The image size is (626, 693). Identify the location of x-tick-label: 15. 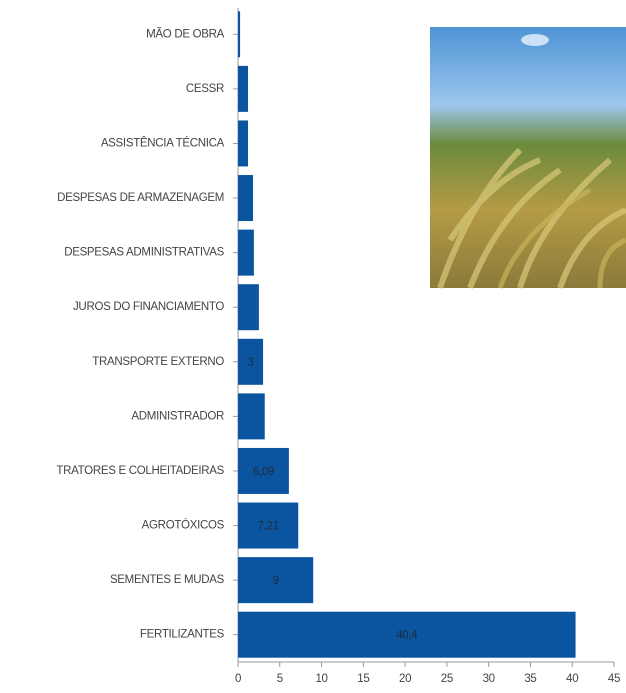
(363, 679).